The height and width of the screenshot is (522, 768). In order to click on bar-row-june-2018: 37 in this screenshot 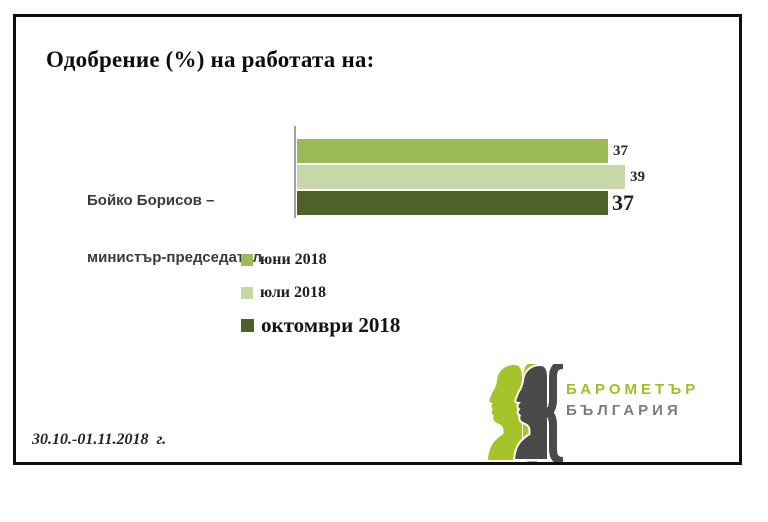, I will do `click(462, 151)`.